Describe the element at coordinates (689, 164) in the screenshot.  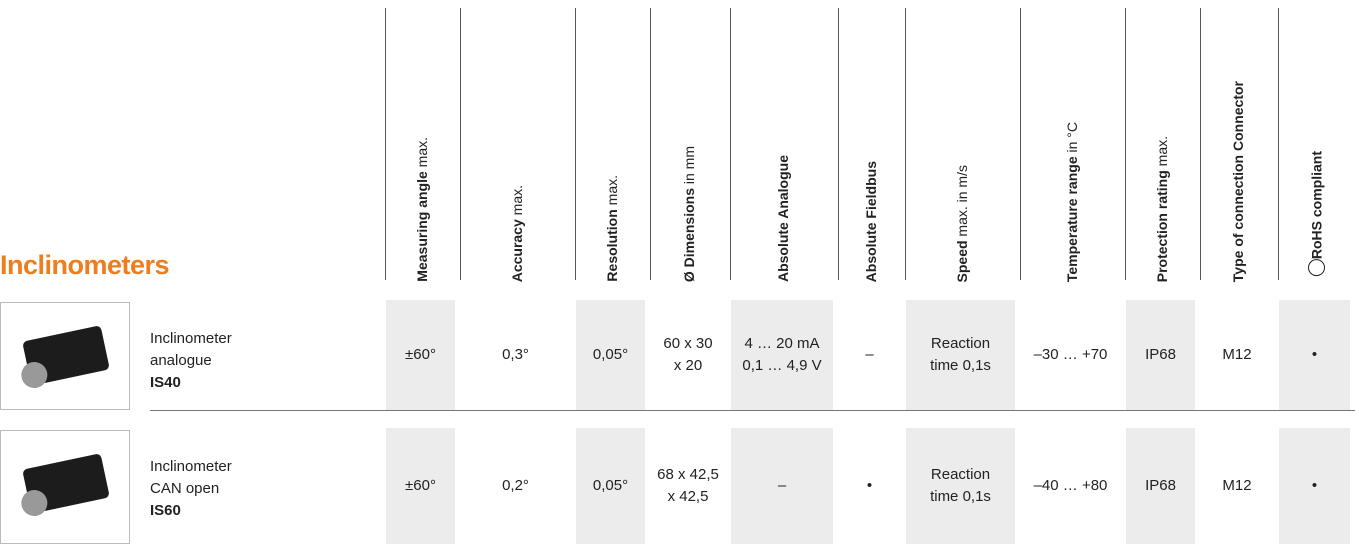
I see `header-normal: in mm` at that location.